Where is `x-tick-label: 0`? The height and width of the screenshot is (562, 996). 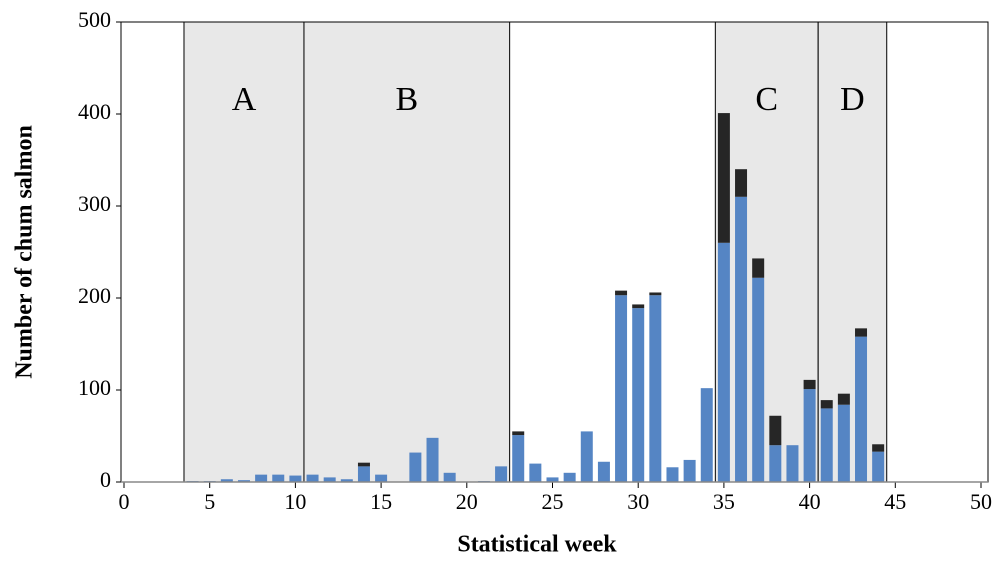 x-tick-label: 0 is located at coordinates (124, 501).